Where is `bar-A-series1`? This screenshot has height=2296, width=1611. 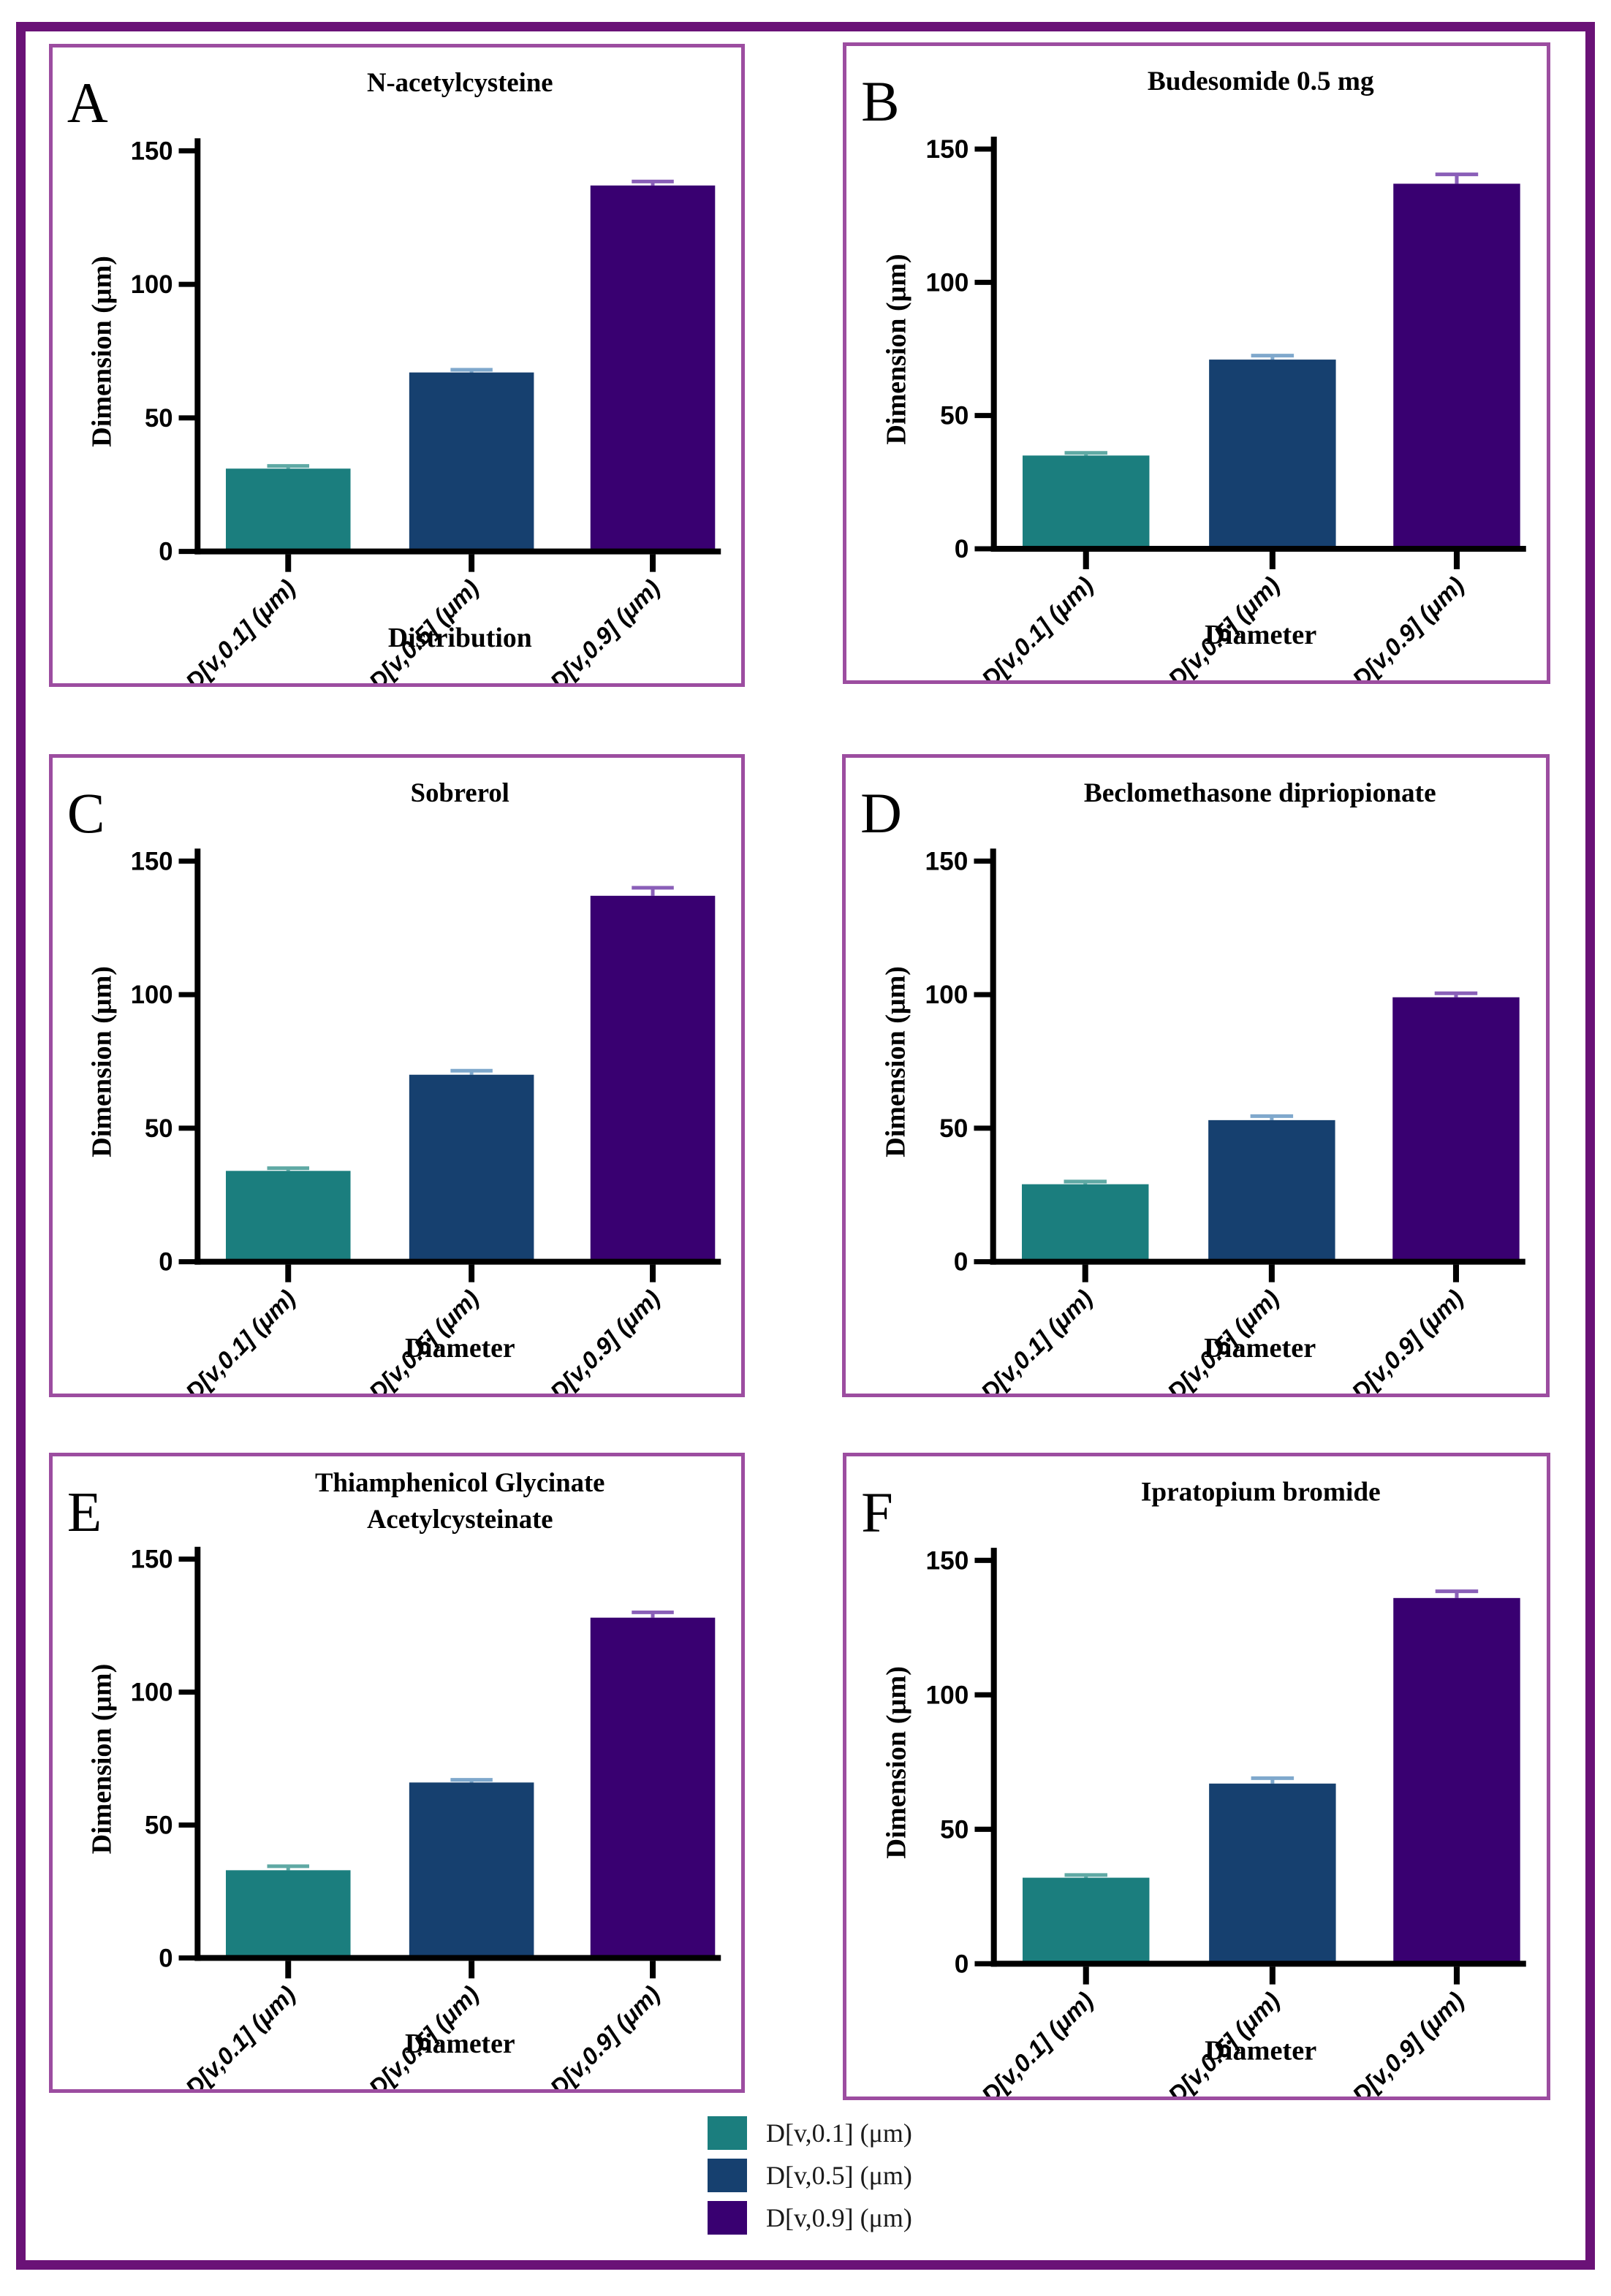 bar-A-series1 is located at coordinates (471, 462).